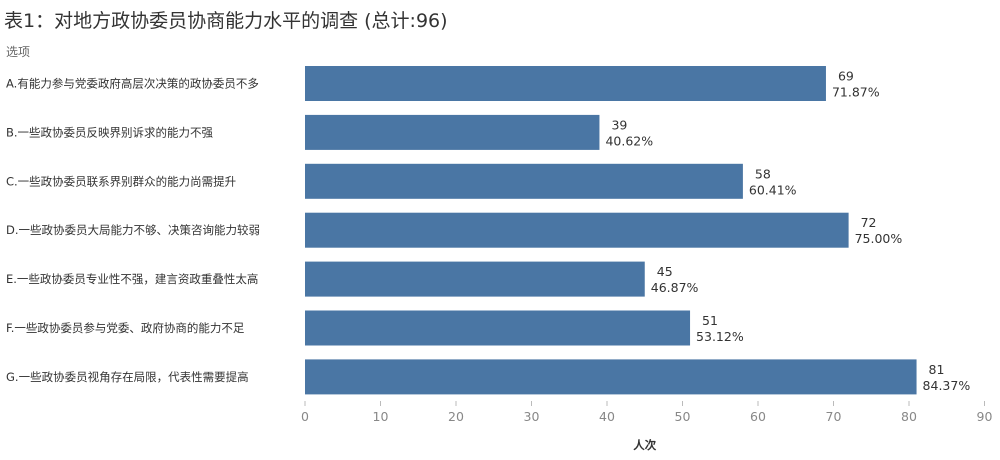  What do you see at coordinates (381, 416) in the screenshot?
I see `x-tick-label: 10` at bounding box center [381, 416].